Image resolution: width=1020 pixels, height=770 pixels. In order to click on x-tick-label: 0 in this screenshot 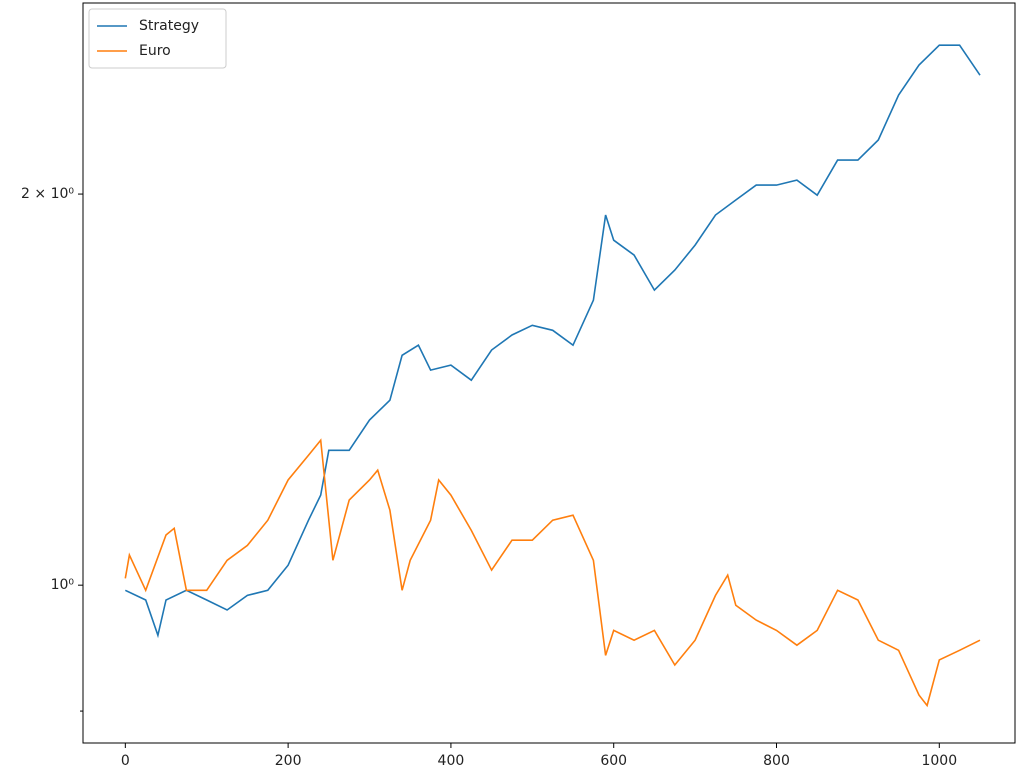, I will do `click(125, 761)`.